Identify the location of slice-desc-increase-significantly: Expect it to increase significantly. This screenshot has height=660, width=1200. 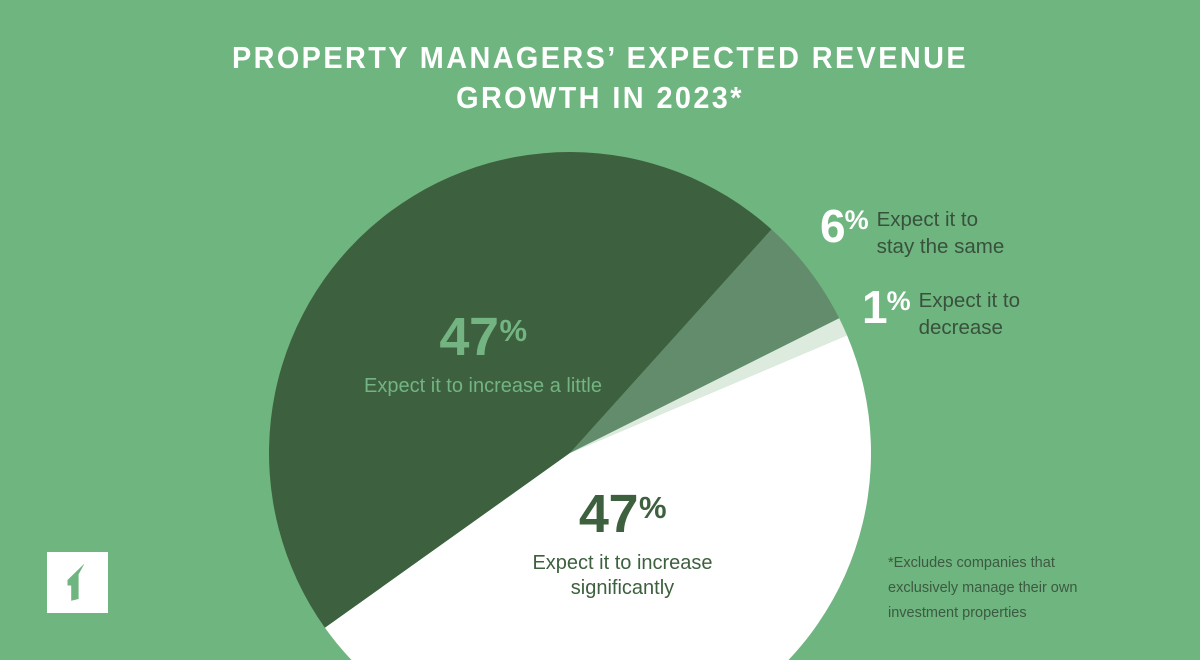
(622, 575).